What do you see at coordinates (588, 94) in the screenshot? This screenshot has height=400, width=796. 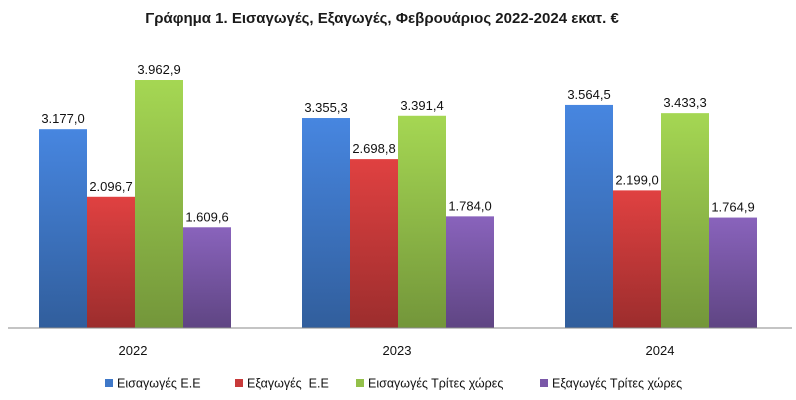 I see `data-label-2024-series-1: 3.564,5` at bounding box center [588, 94].